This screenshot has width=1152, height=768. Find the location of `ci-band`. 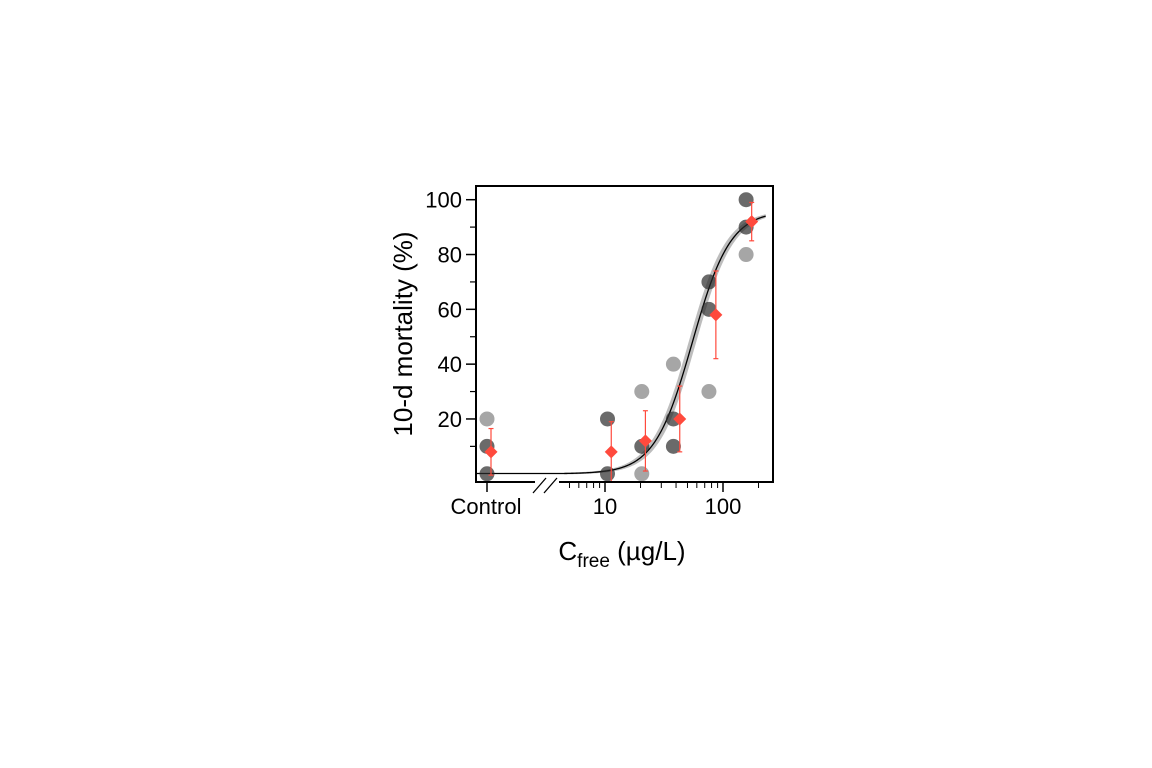

ci-band is located at coordinates (665, 344).